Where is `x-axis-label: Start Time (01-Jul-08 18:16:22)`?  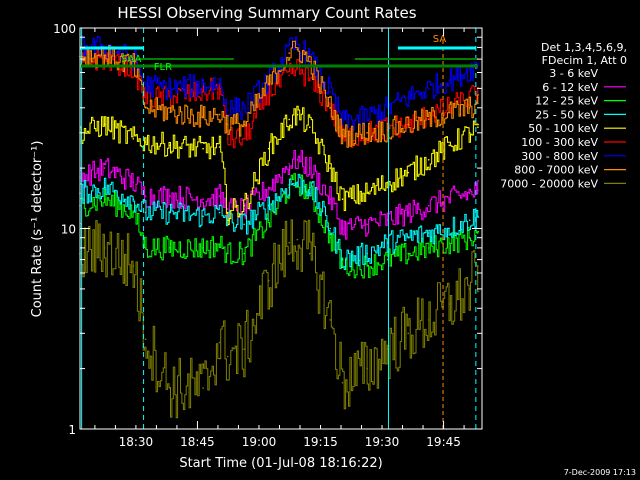
x-axis-label: Start Time (01-Jul-08 18:16:22) is located at coordinates (280, 463).